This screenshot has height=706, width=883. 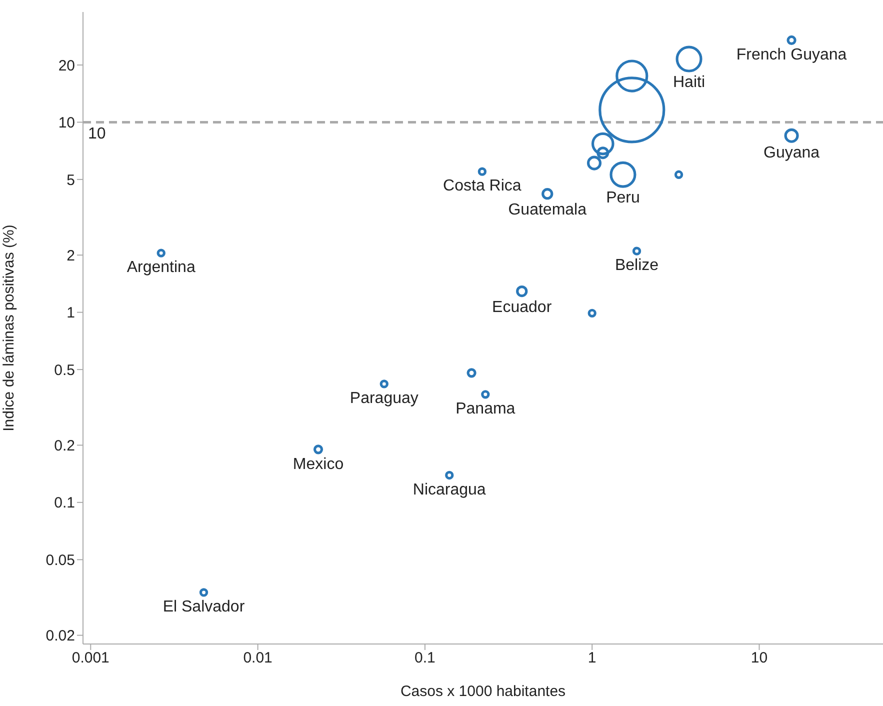 I want to click on y-tick-label: 2, so click(x=70, y=255).